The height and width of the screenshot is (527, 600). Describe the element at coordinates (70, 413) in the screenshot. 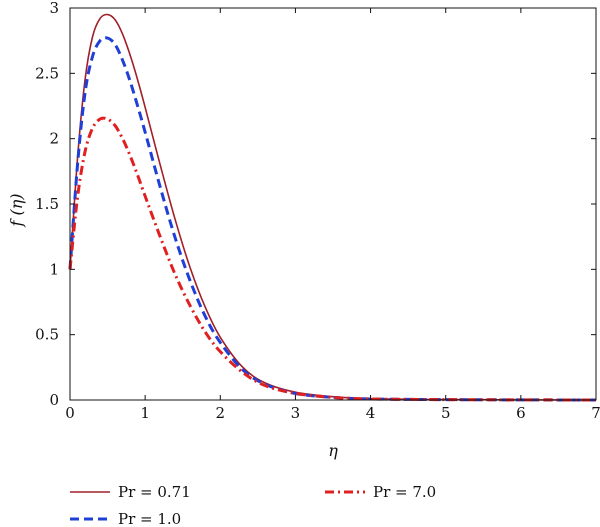

I see `x-tick-label-0: 0` at that location.